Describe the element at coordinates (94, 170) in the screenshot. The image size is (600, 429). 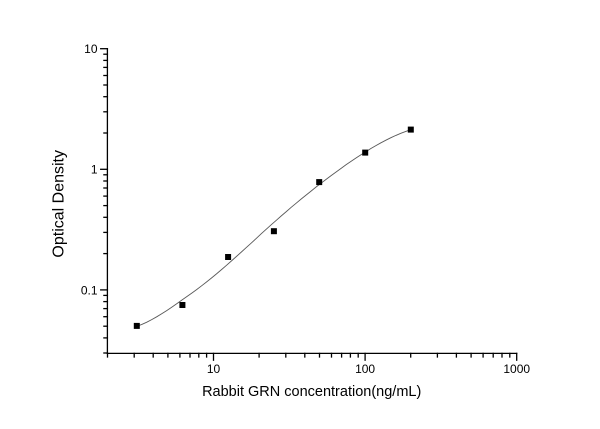
I see `svg-text: 1` at that location.